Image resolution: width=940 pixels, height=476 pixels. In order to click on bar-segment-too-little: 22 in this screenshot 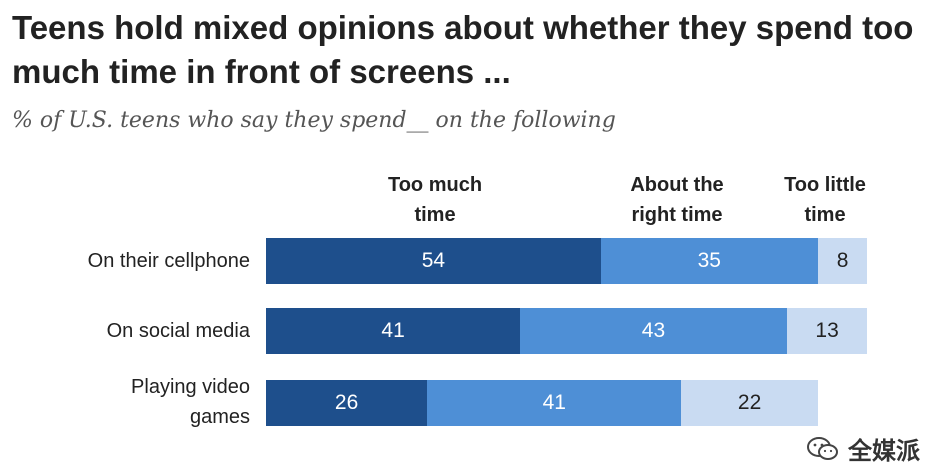, I will do `click(749, 403)`.